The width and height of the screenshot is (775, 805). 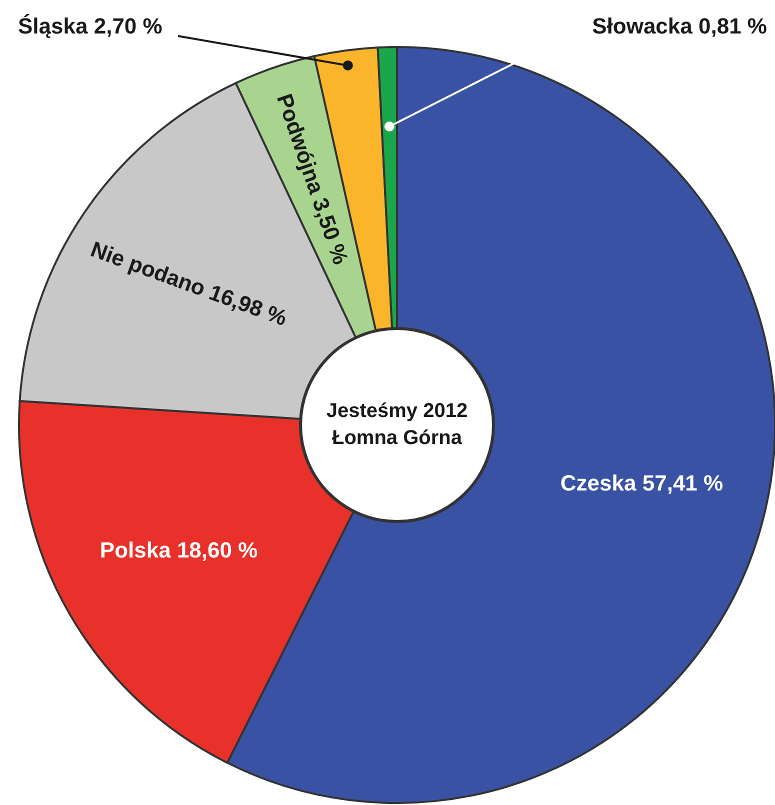 What do you see at coordinates (189, 283) in the screenshot?
I see `slice-label: Nie podano 16,98 %` at bounding box center [189, 283].